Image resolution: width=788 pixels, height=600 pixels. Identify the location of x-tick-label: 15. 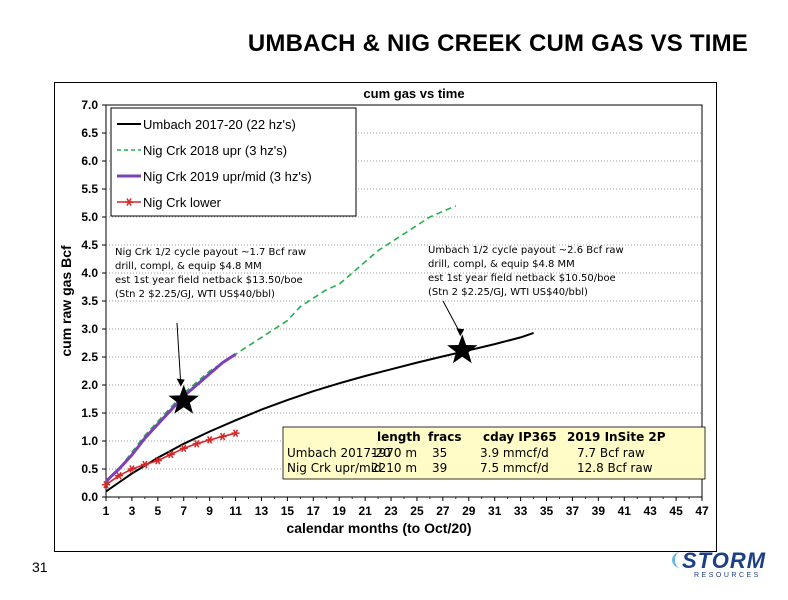
(288, 511).